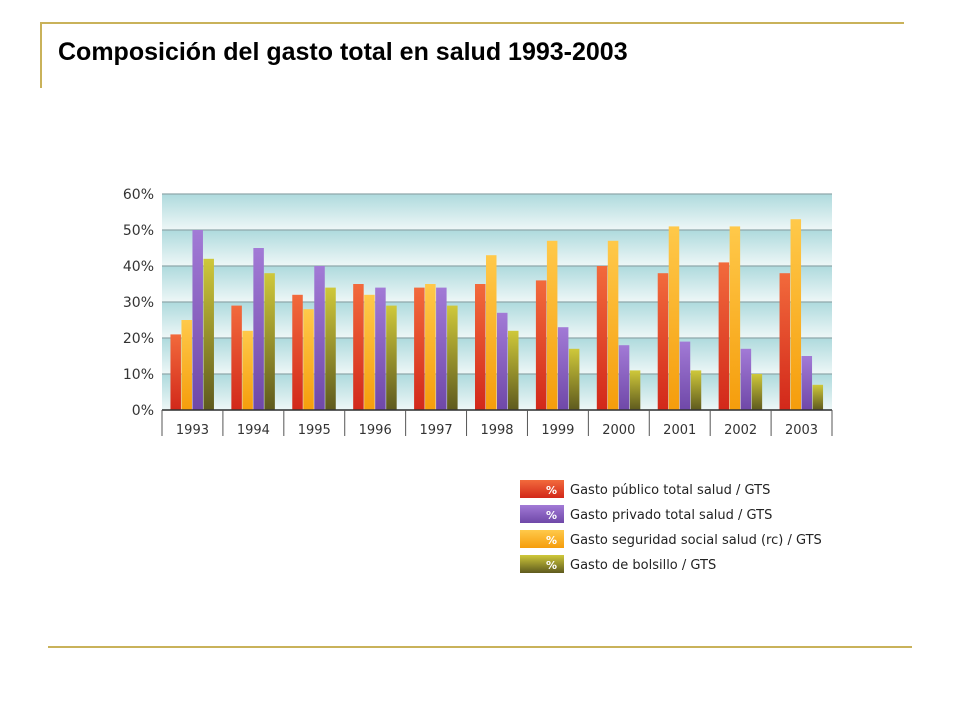 The image size is (960, 720). Describe the element at coordinates (441, 348) in the screenshot. I see `bar-1997-s2` at that location.